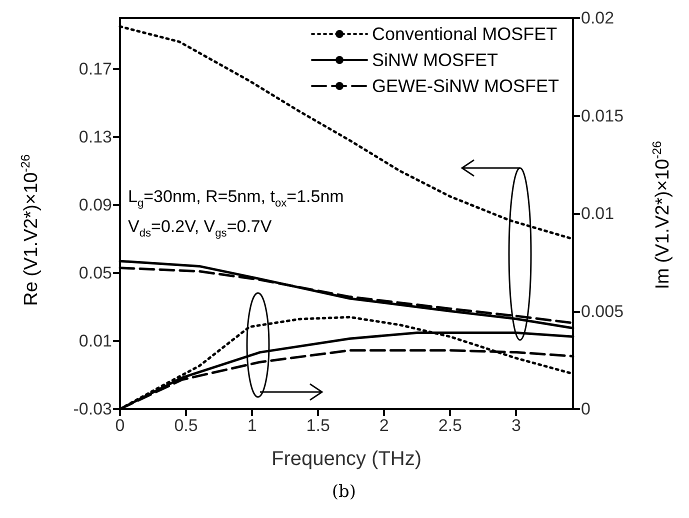  What do you see at coordinates (236, 198) in the screenshot?
I see `annotation: L$_{g}$=30nm, R=5nm, t$_{ox}$=1.5nm` at bounding box center [236, 198].